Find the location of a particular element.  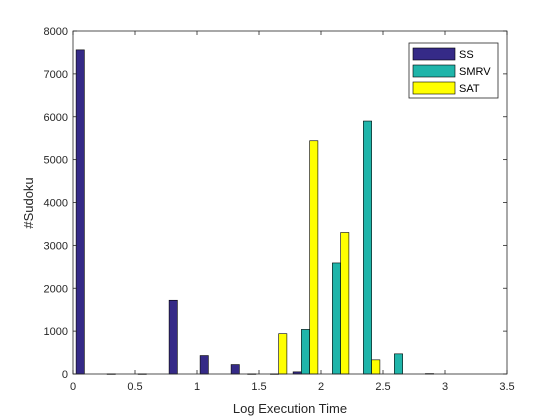

legend: SS SMRV SAT is located at coordinates (453, 70).